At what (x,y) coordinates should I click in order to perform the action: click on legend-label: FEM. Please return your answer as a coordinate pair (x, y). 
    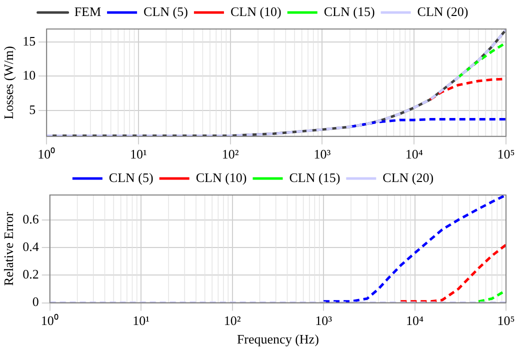
    Looking at the image, I should click on (88, 11).